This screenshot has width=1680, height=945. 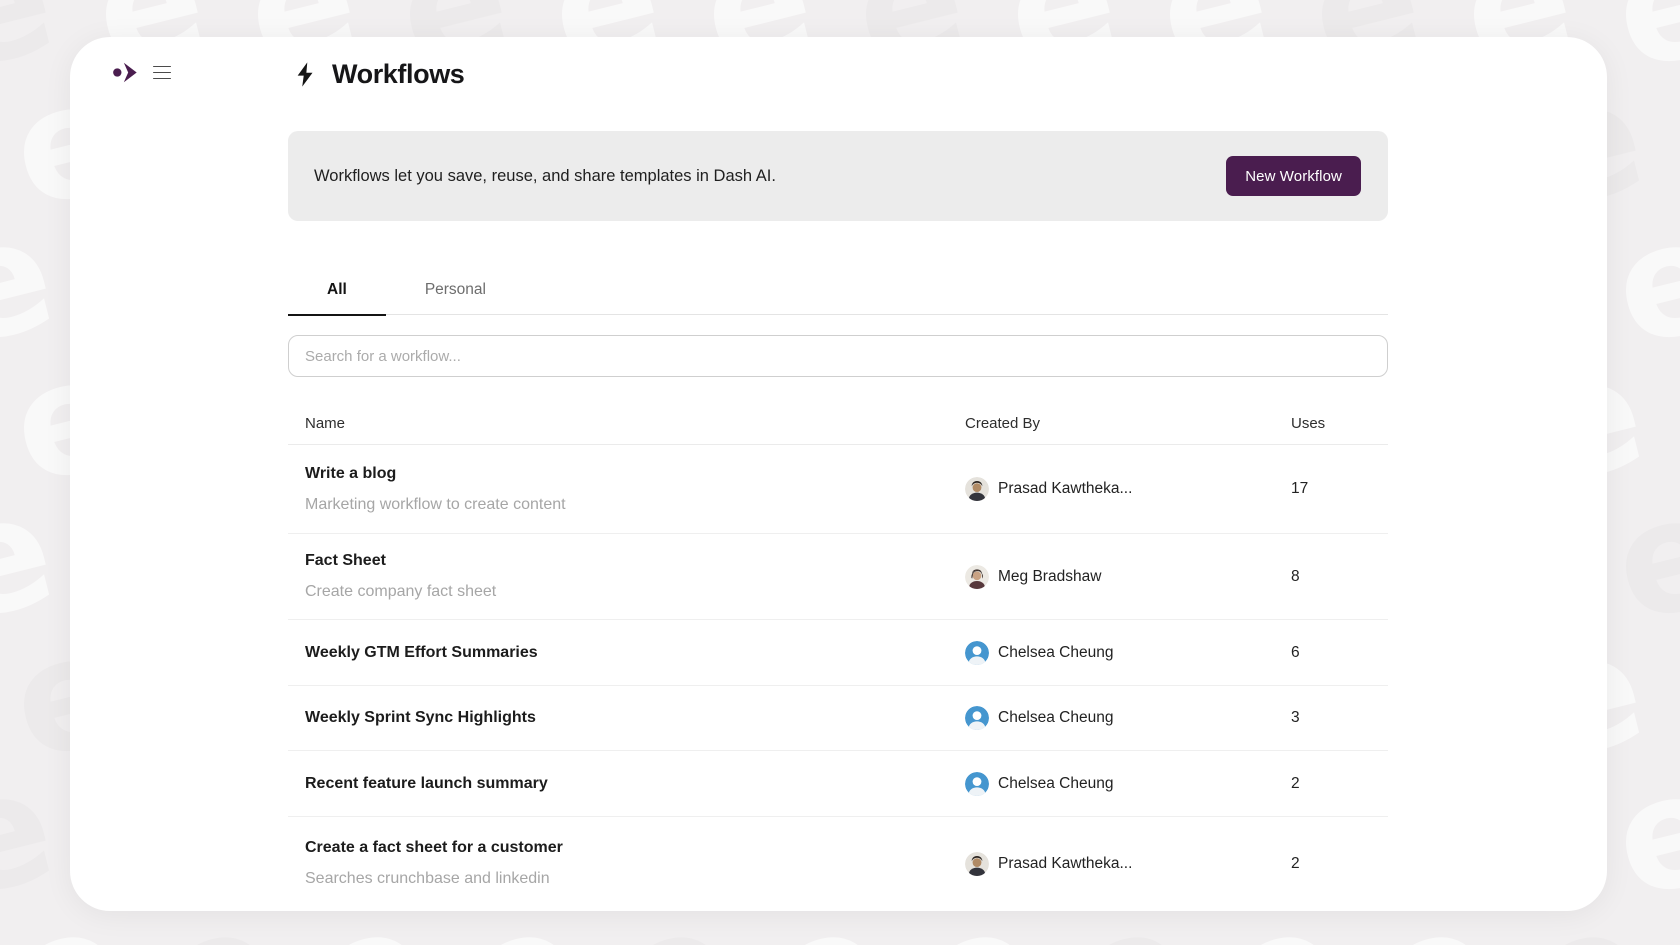 What do you see at coordinates (162, 72) in the screenshot?
I see `menu-button` at bounding box center [162, 72].